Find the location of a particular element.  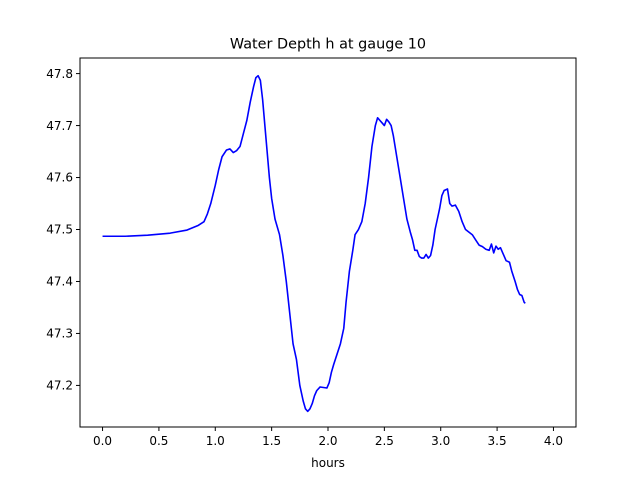

chart-title: Water Depth h at gauge 10 is located at coordinates (328, 45).